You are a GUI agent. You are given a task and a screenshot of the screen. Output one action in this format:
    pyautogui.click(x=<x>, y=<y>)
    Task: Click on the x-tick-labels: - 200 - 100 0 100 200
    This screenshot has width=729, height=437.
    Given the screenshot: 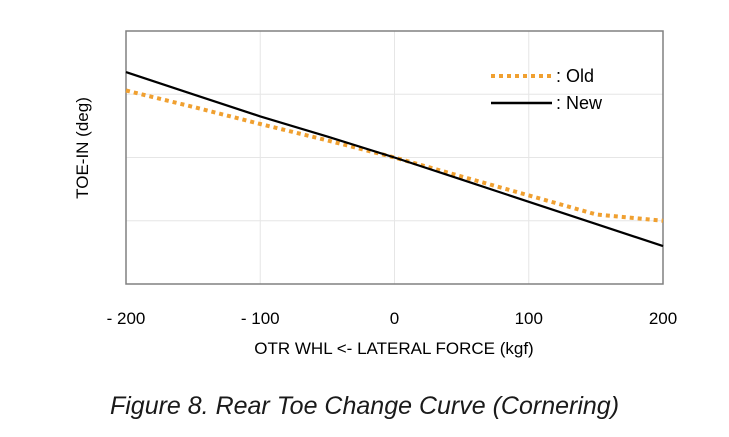 What is the action you would take?
    pyautogui.click(x=392, y=318)
    